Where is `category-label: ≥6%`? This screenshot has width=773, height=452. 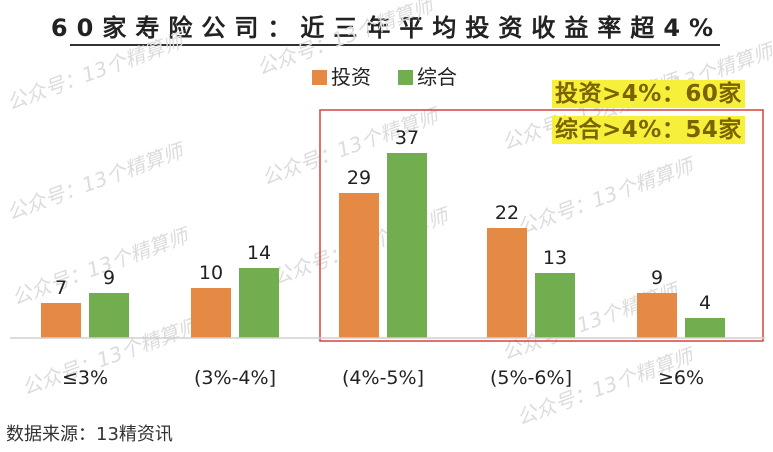 category-label: ≥6% is located at coordinates (681, 378).